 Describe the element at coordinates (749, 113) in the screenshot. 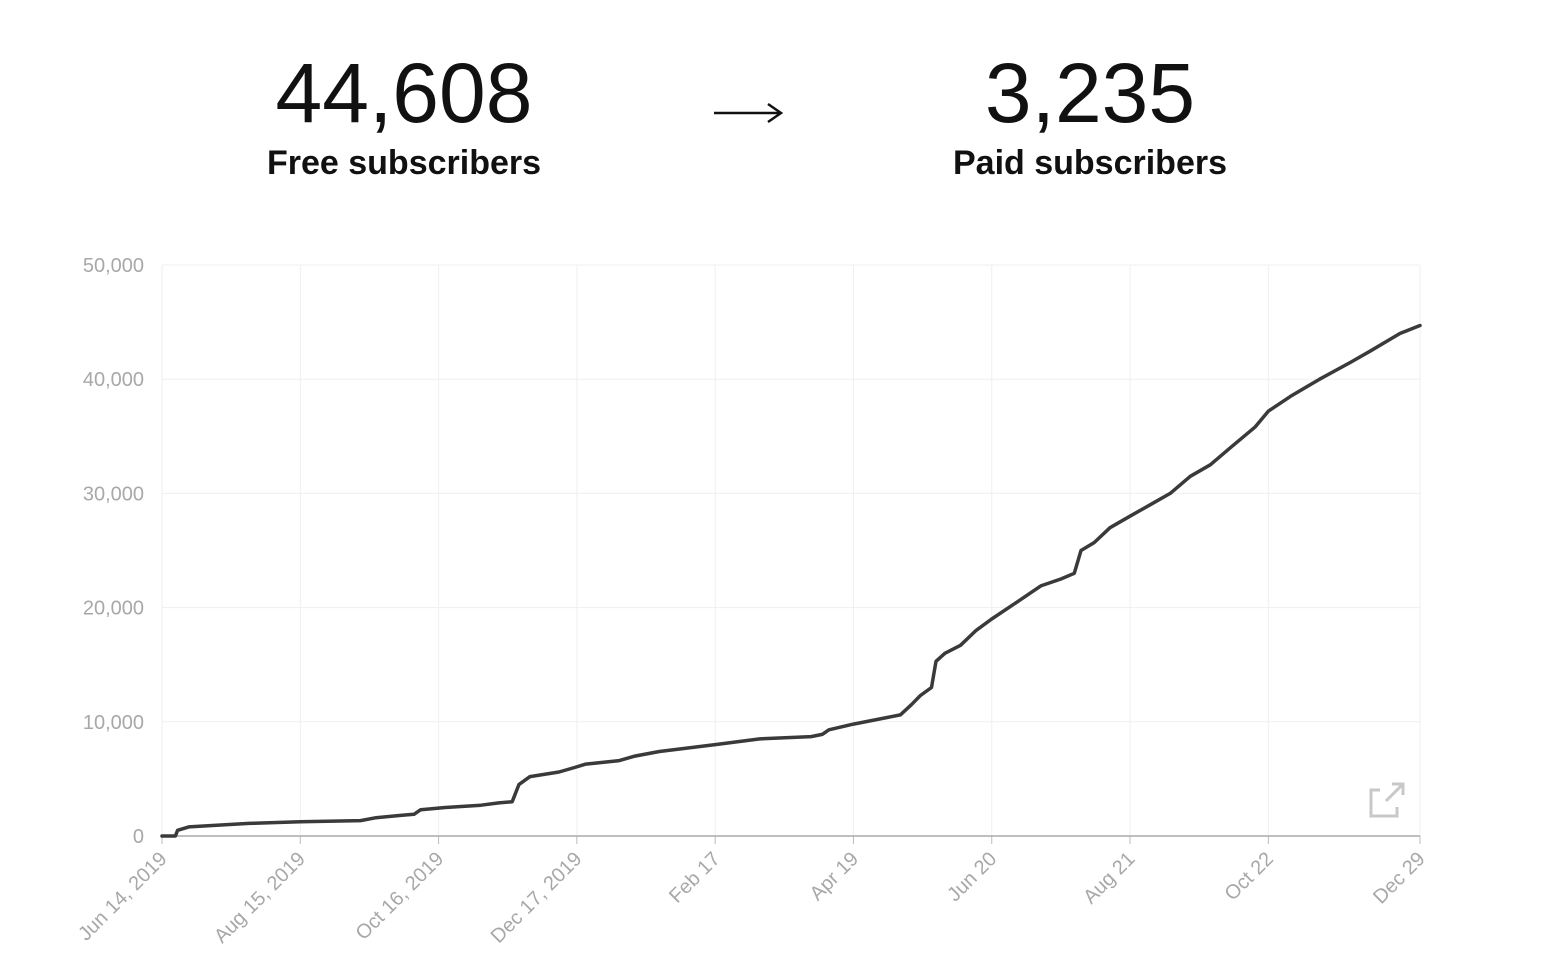

I see `arrow` at that location.